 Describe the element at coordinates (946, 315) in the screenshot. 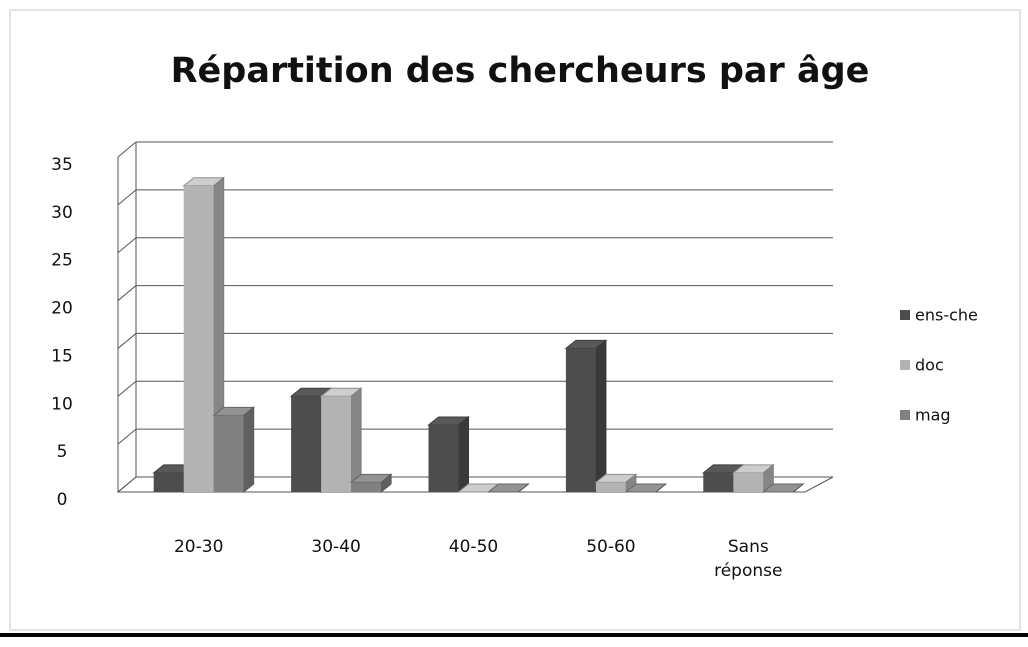

I see `legend-label: ens-che` at that location.